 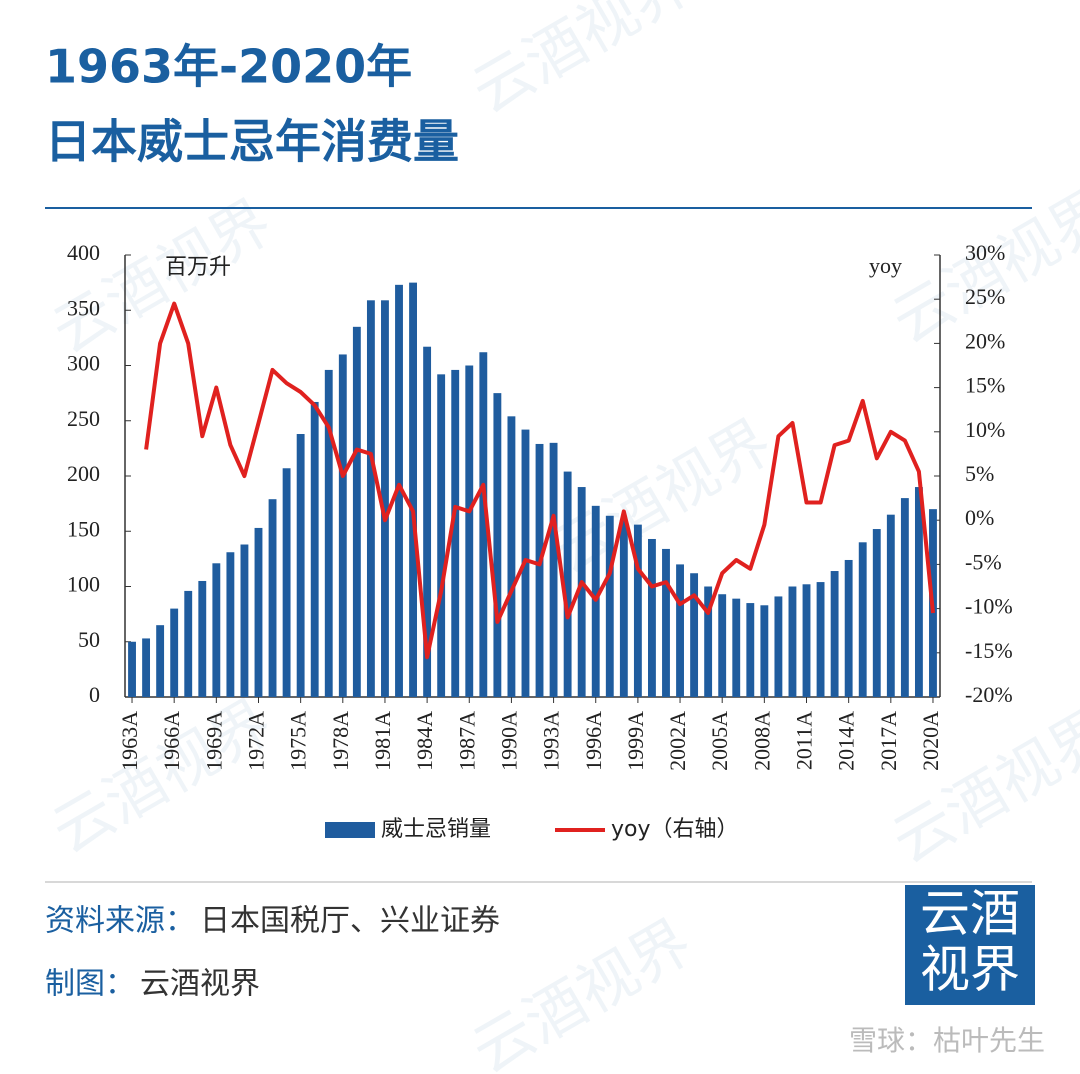 I want to click on y-tick-label: 150, so click(x=83, y=528).